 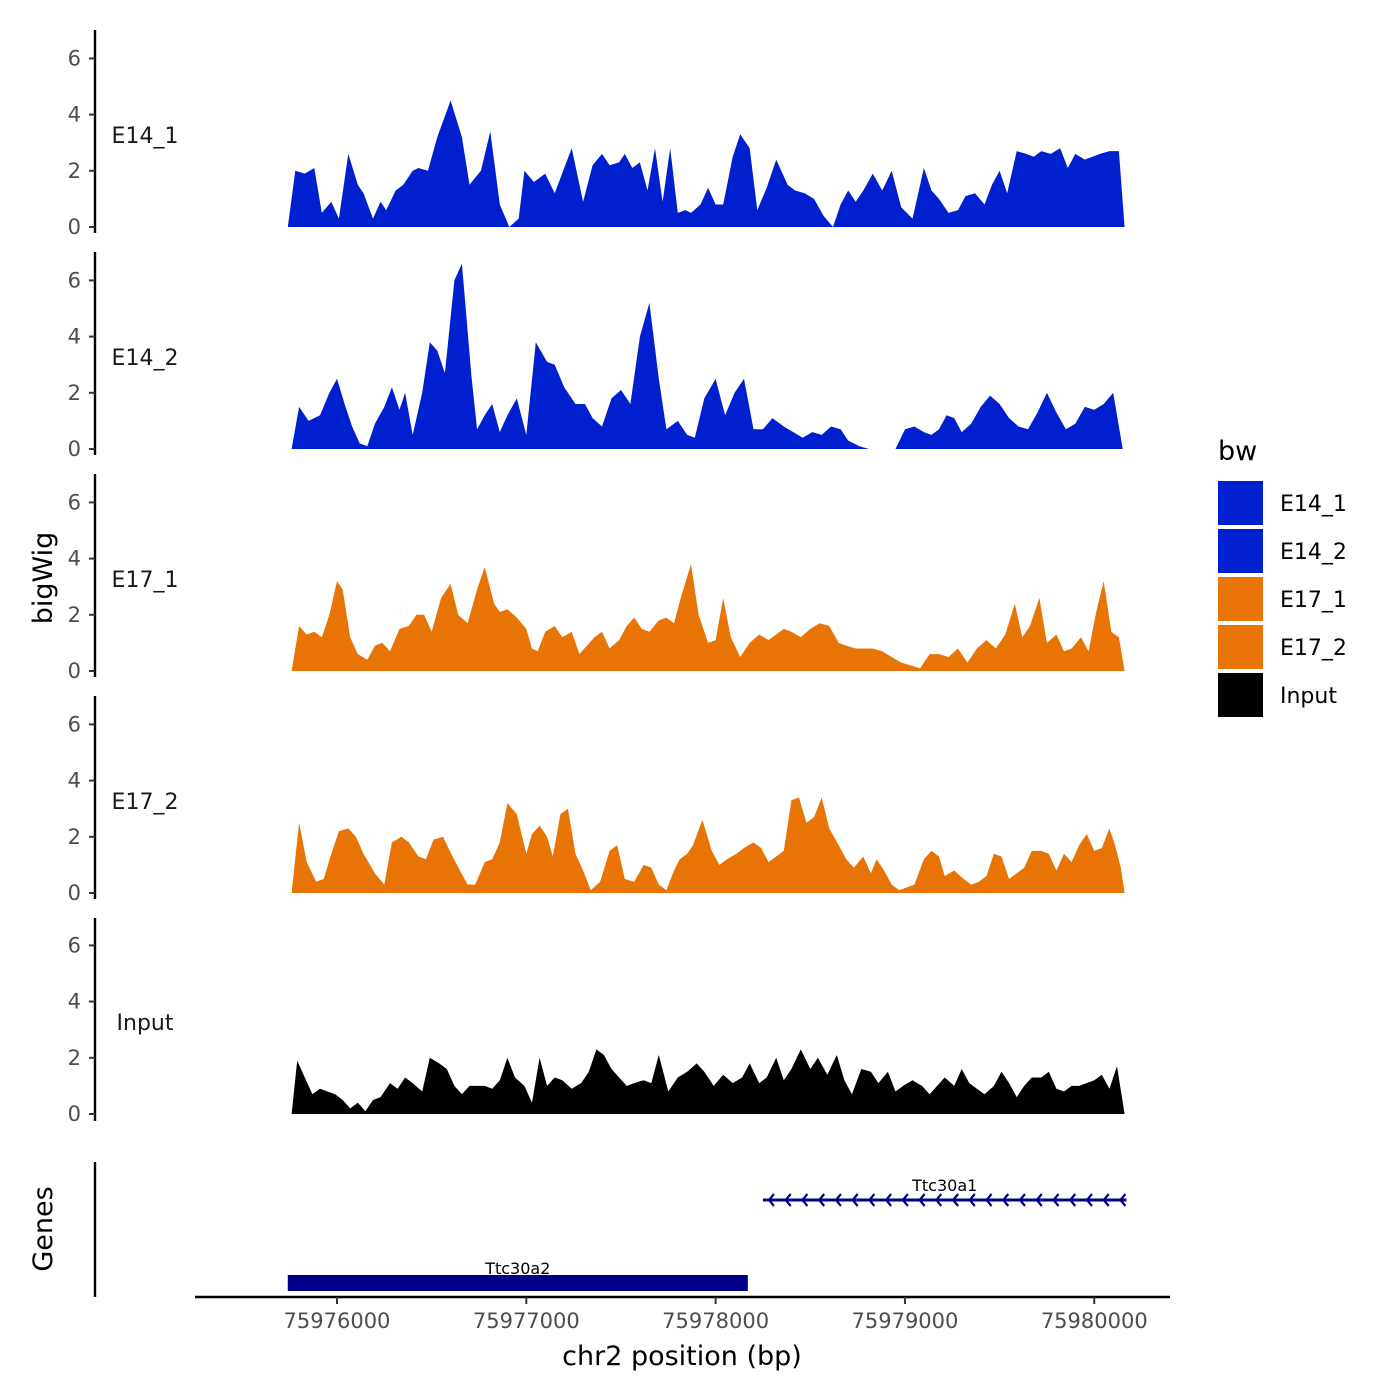 I want to click on track-e14-2: 0 2 4 6 E14_2, so click(x=595, y=356).